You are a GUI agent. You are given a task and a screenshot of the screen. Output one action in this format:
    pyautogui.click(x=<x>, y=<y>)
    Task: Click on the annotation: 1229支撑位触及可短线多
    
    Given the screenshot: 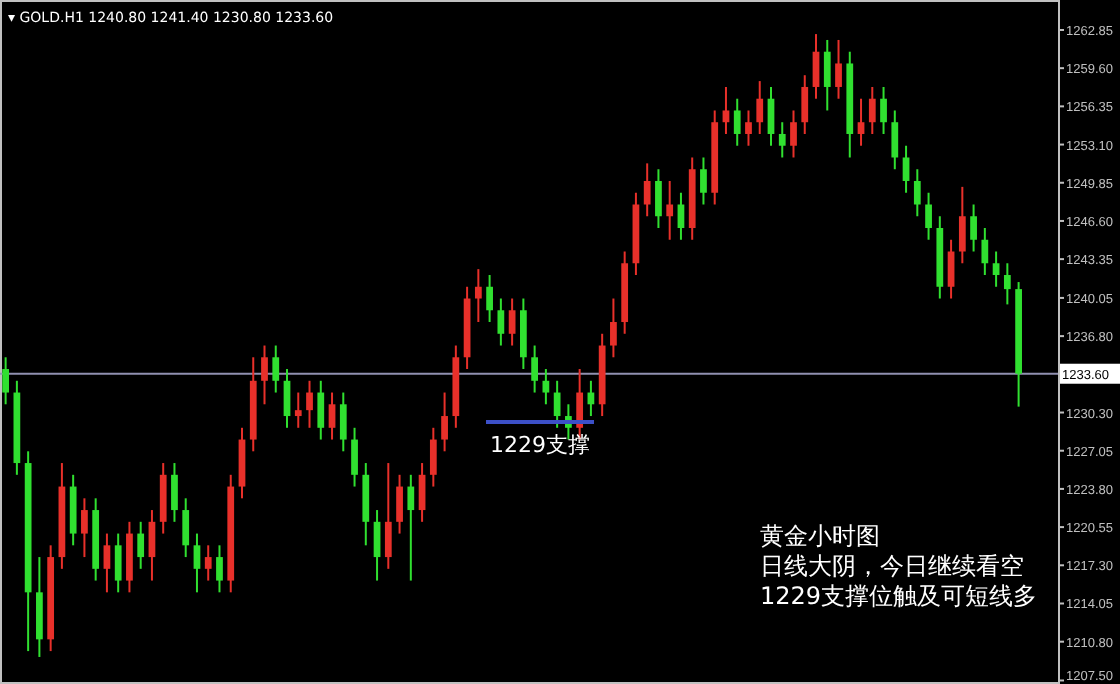 What is the action you would take?
    pyautogui.click(x=899, y=596)
    